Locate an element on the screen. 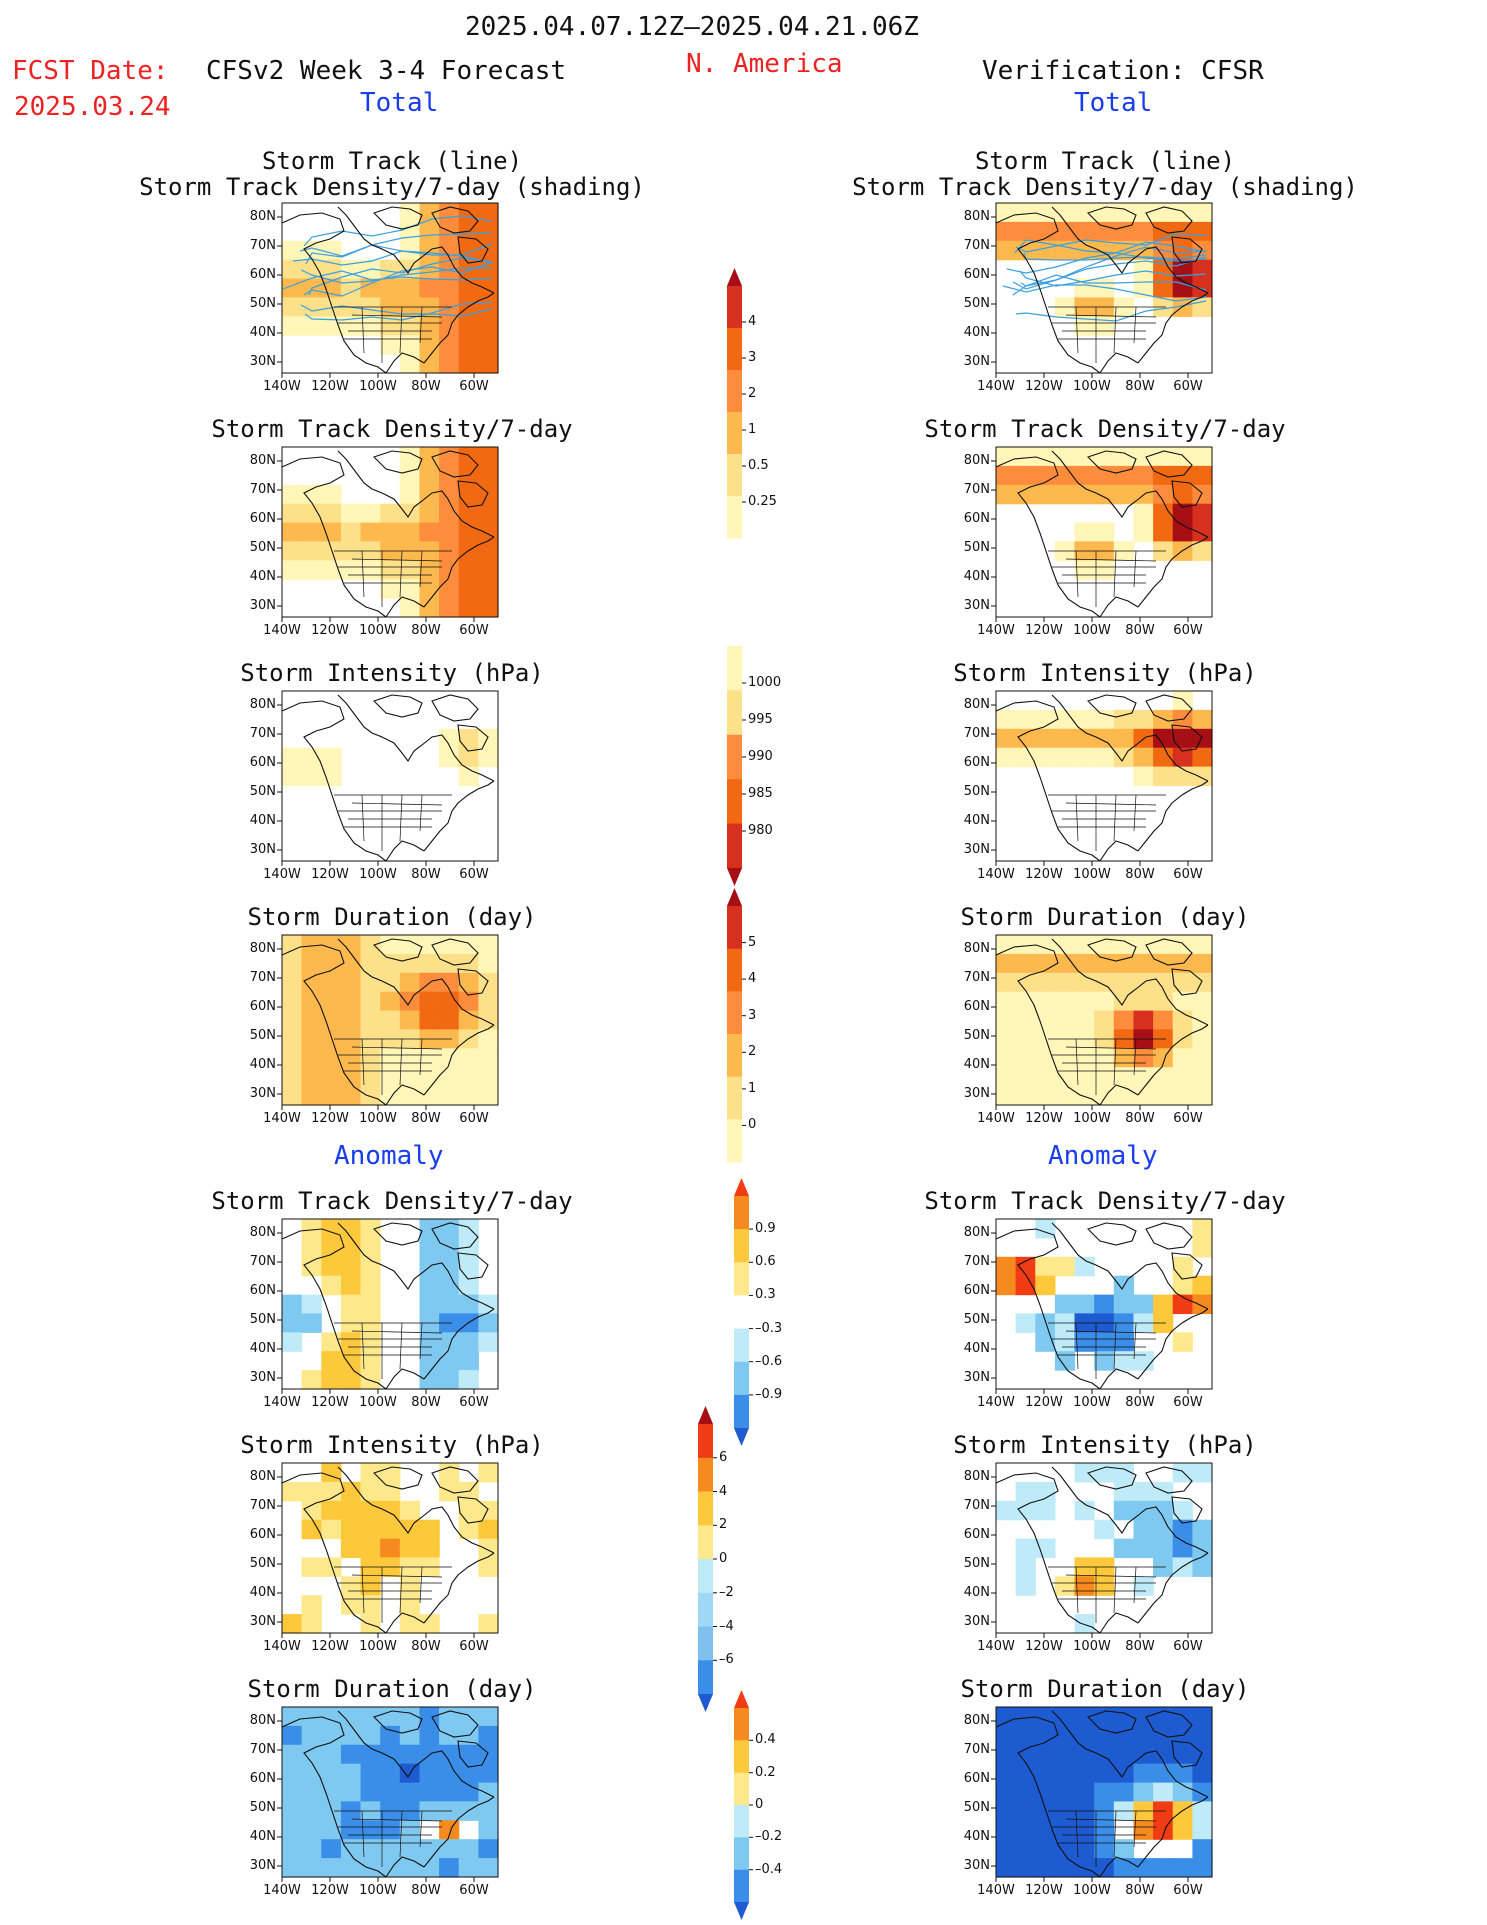 The width and height of the screenshot is (1487, 1925). colorbar-cap-top is located at coordinates (734, 897).